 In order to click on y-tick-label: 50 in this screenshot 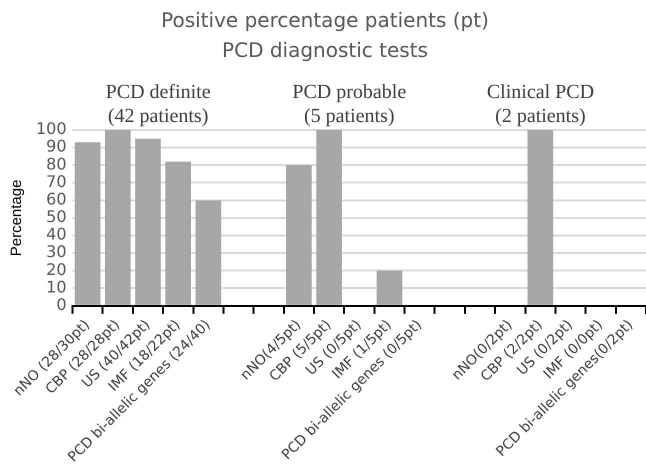, I will do `click(56, 216)`.